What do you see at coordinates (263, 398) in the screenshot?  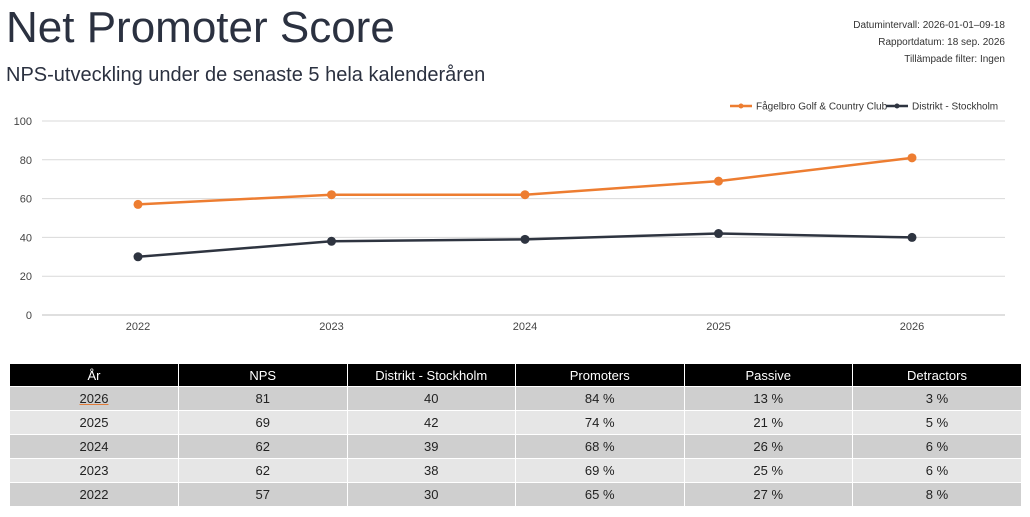 I see `cell-nps: 81` at bounding box center [263, 398].